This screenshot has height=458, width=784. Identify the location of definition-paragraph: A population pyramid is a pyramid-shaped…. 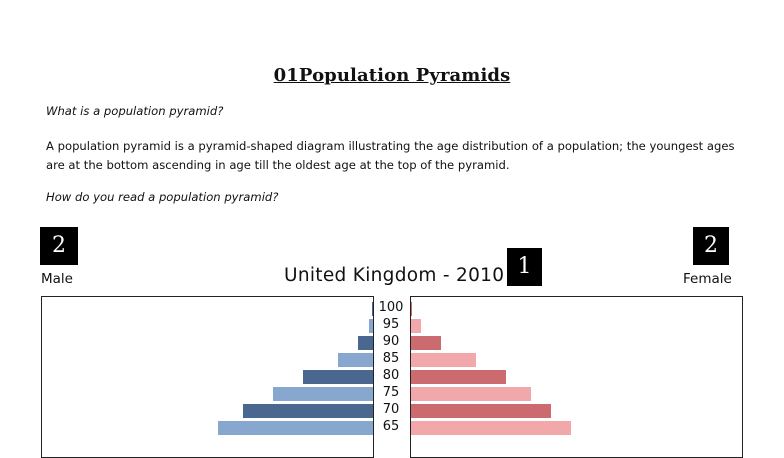
(390, 155).